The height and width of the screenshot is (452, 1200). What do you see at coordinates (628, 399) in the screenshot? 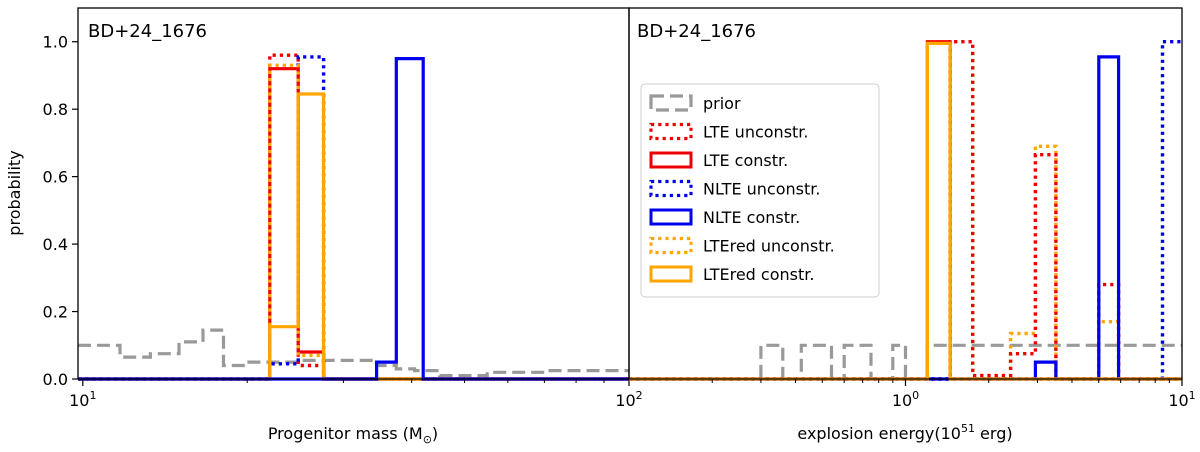
I see `left-x-tick-label: 10²` at bounding box center [628, 399].